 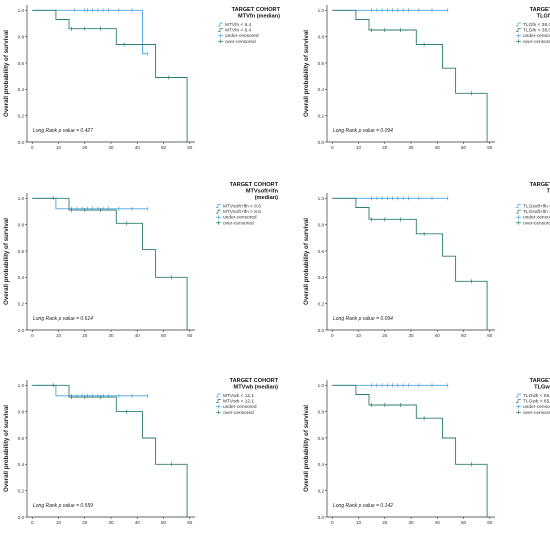 I want to click on legend-item-label: TLGwb < 65.2, so click(x=536, y=396).